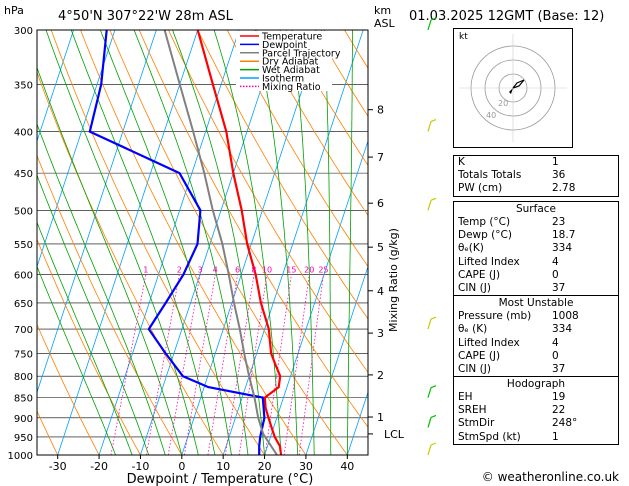 The height and width of the screenshot is (486, 629). Describe the element at coordinates (23, 354) in the screenshot. I see `pressure-tick-label: 750` at that location.